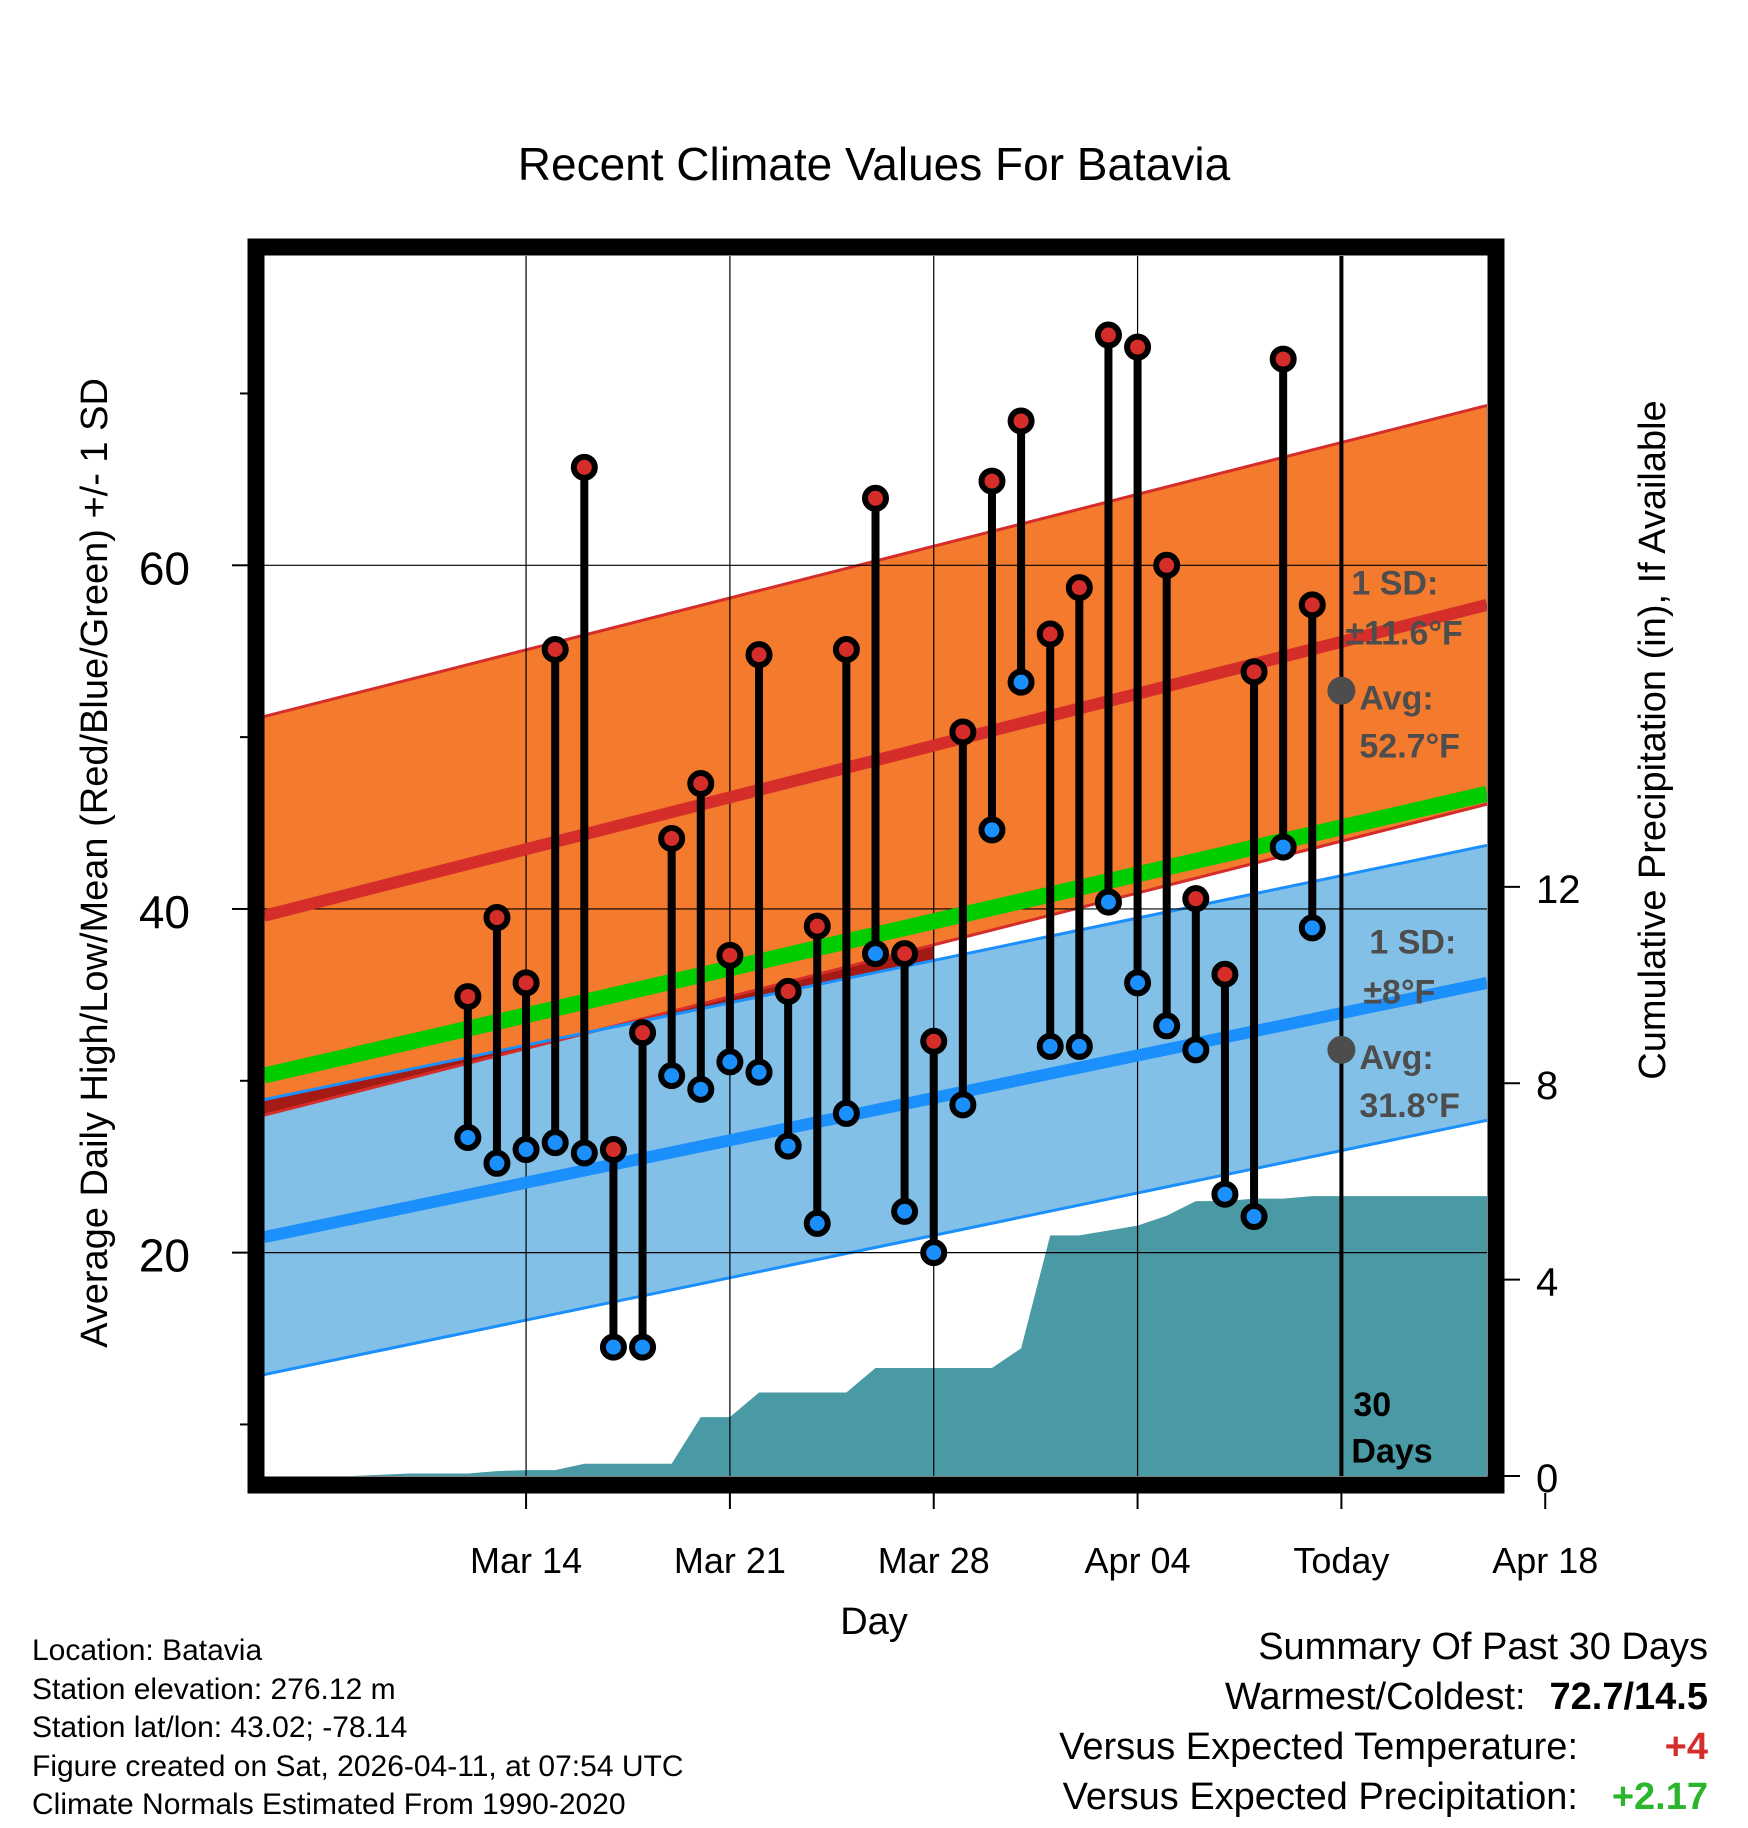  What do you see at coordinates (147, 1650) in the screenshot?
I see `info-location: Location: Batavia` at bounding box center [147, 1650].